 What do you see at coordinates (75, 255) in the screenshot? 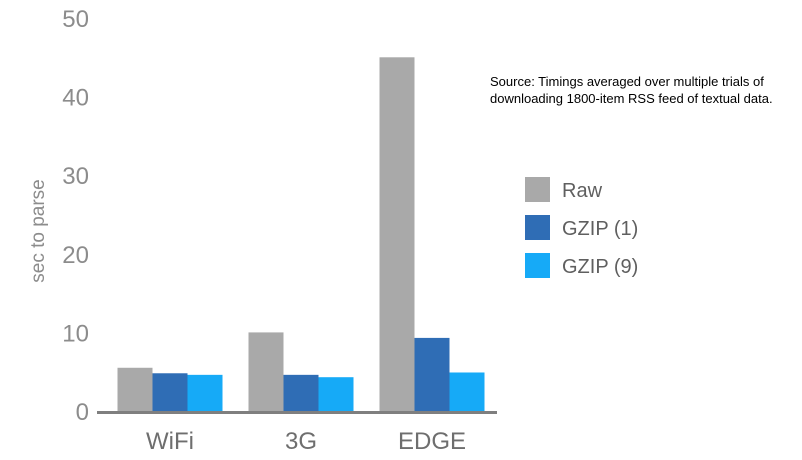
I see `y-tick-label: 20` at bounding box center [75, 255].